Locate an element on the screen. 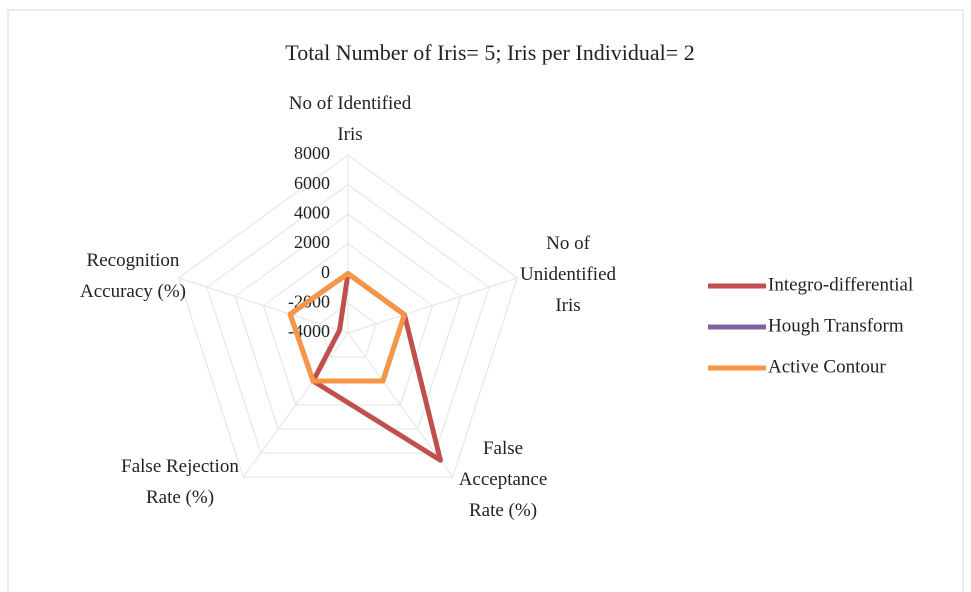  series-line is located at coordinates (347, 327).